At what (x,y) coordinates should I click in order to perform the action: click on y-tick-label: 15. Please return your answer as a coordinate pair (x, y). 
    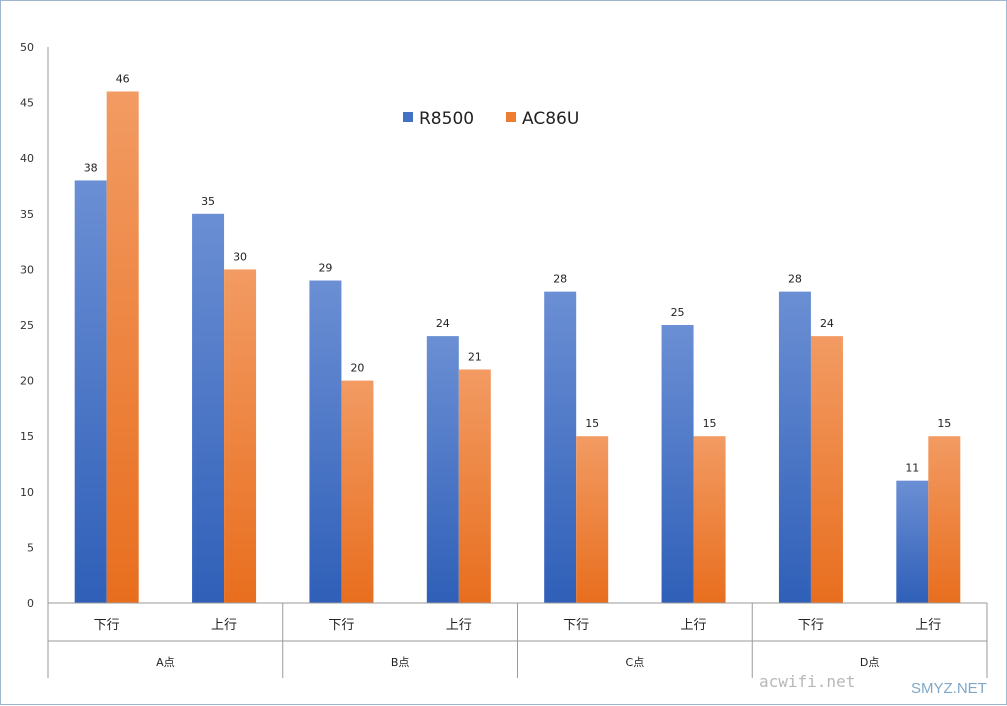
    Looking at the image, I should click on (27, 436).